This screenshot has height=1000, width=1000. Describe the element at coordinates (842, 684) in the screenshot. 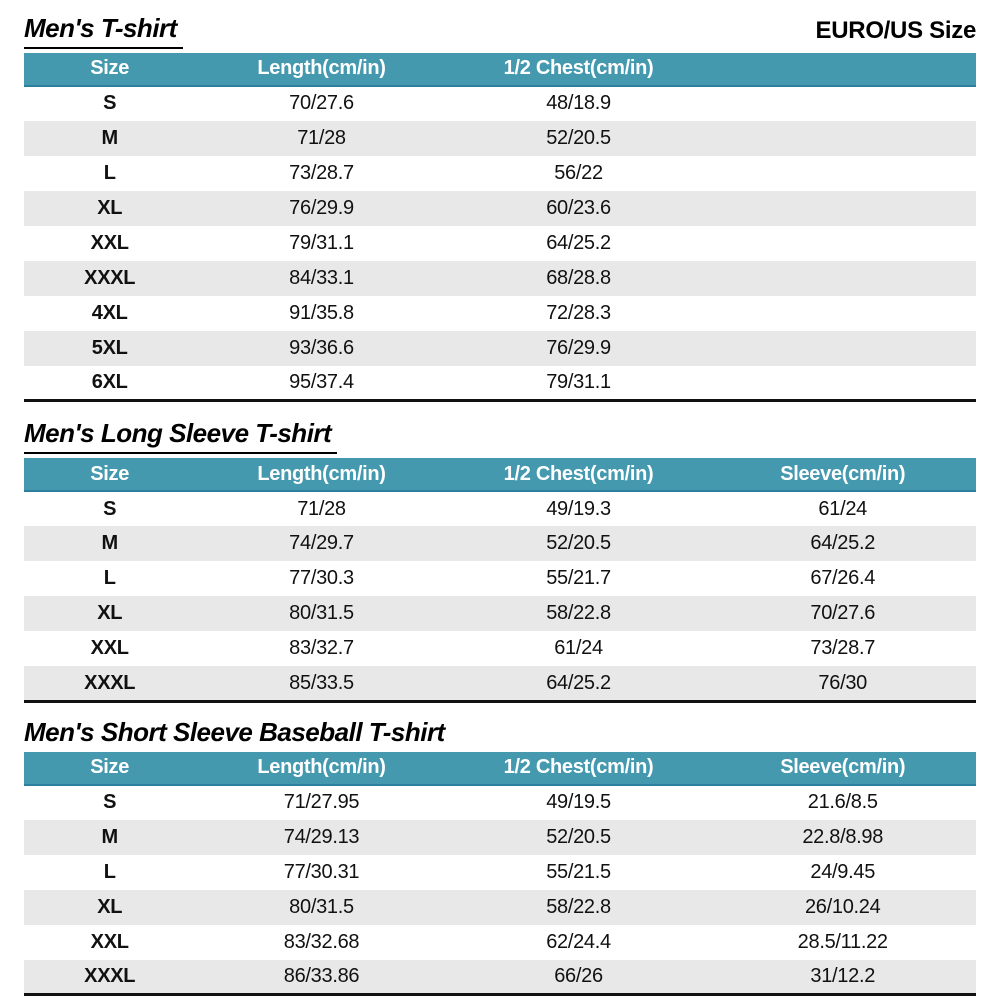

I see `value-cell: 76/30` at that location.